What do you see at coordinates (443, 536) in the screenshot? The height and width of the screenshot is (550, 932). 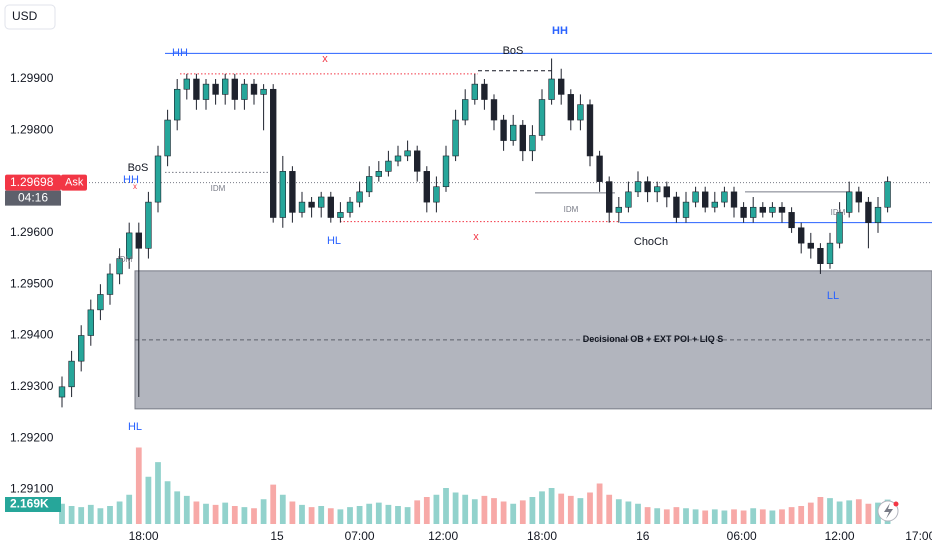 I see `x-tick-label: 12:00` at bounding box center [443, 536].